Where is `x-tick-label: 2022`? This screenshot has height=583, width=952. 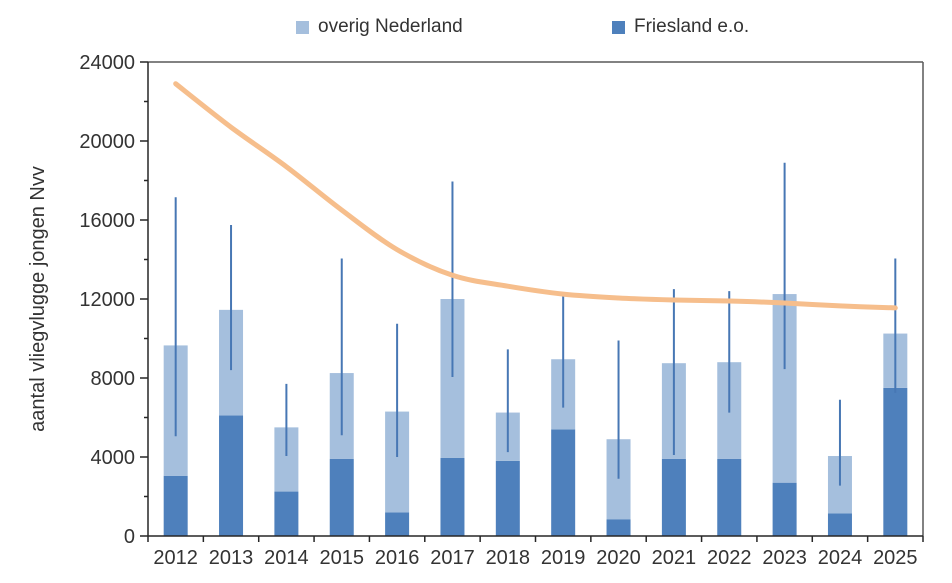
x-tick-label: 2022 is located at coordinates (729, 558).